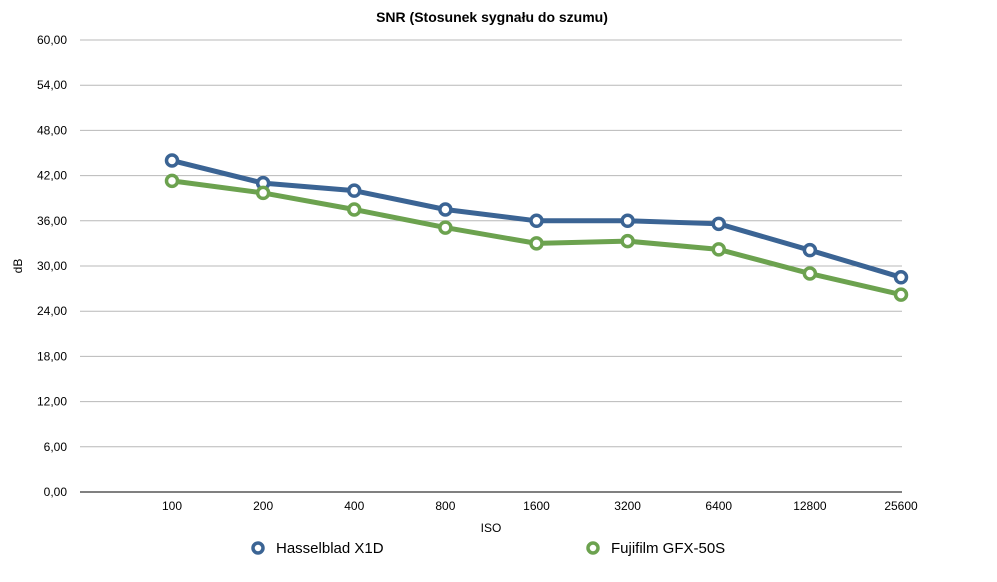 This screenshot has height=582, width=997. What do you see at coordinates (536, 506) in the screenshot?
I see `x-tick-label: 1600` at bounding box center [536, 506].